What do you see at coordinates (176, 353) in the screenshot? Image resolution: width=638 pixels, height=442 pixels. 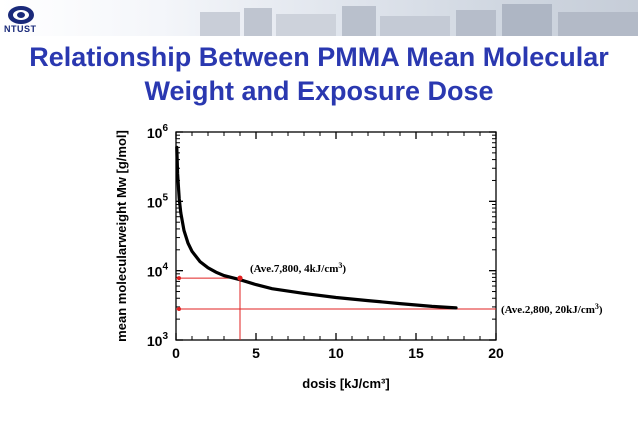 I see `x-tick-label: 0` at bounding box center [176, 353].